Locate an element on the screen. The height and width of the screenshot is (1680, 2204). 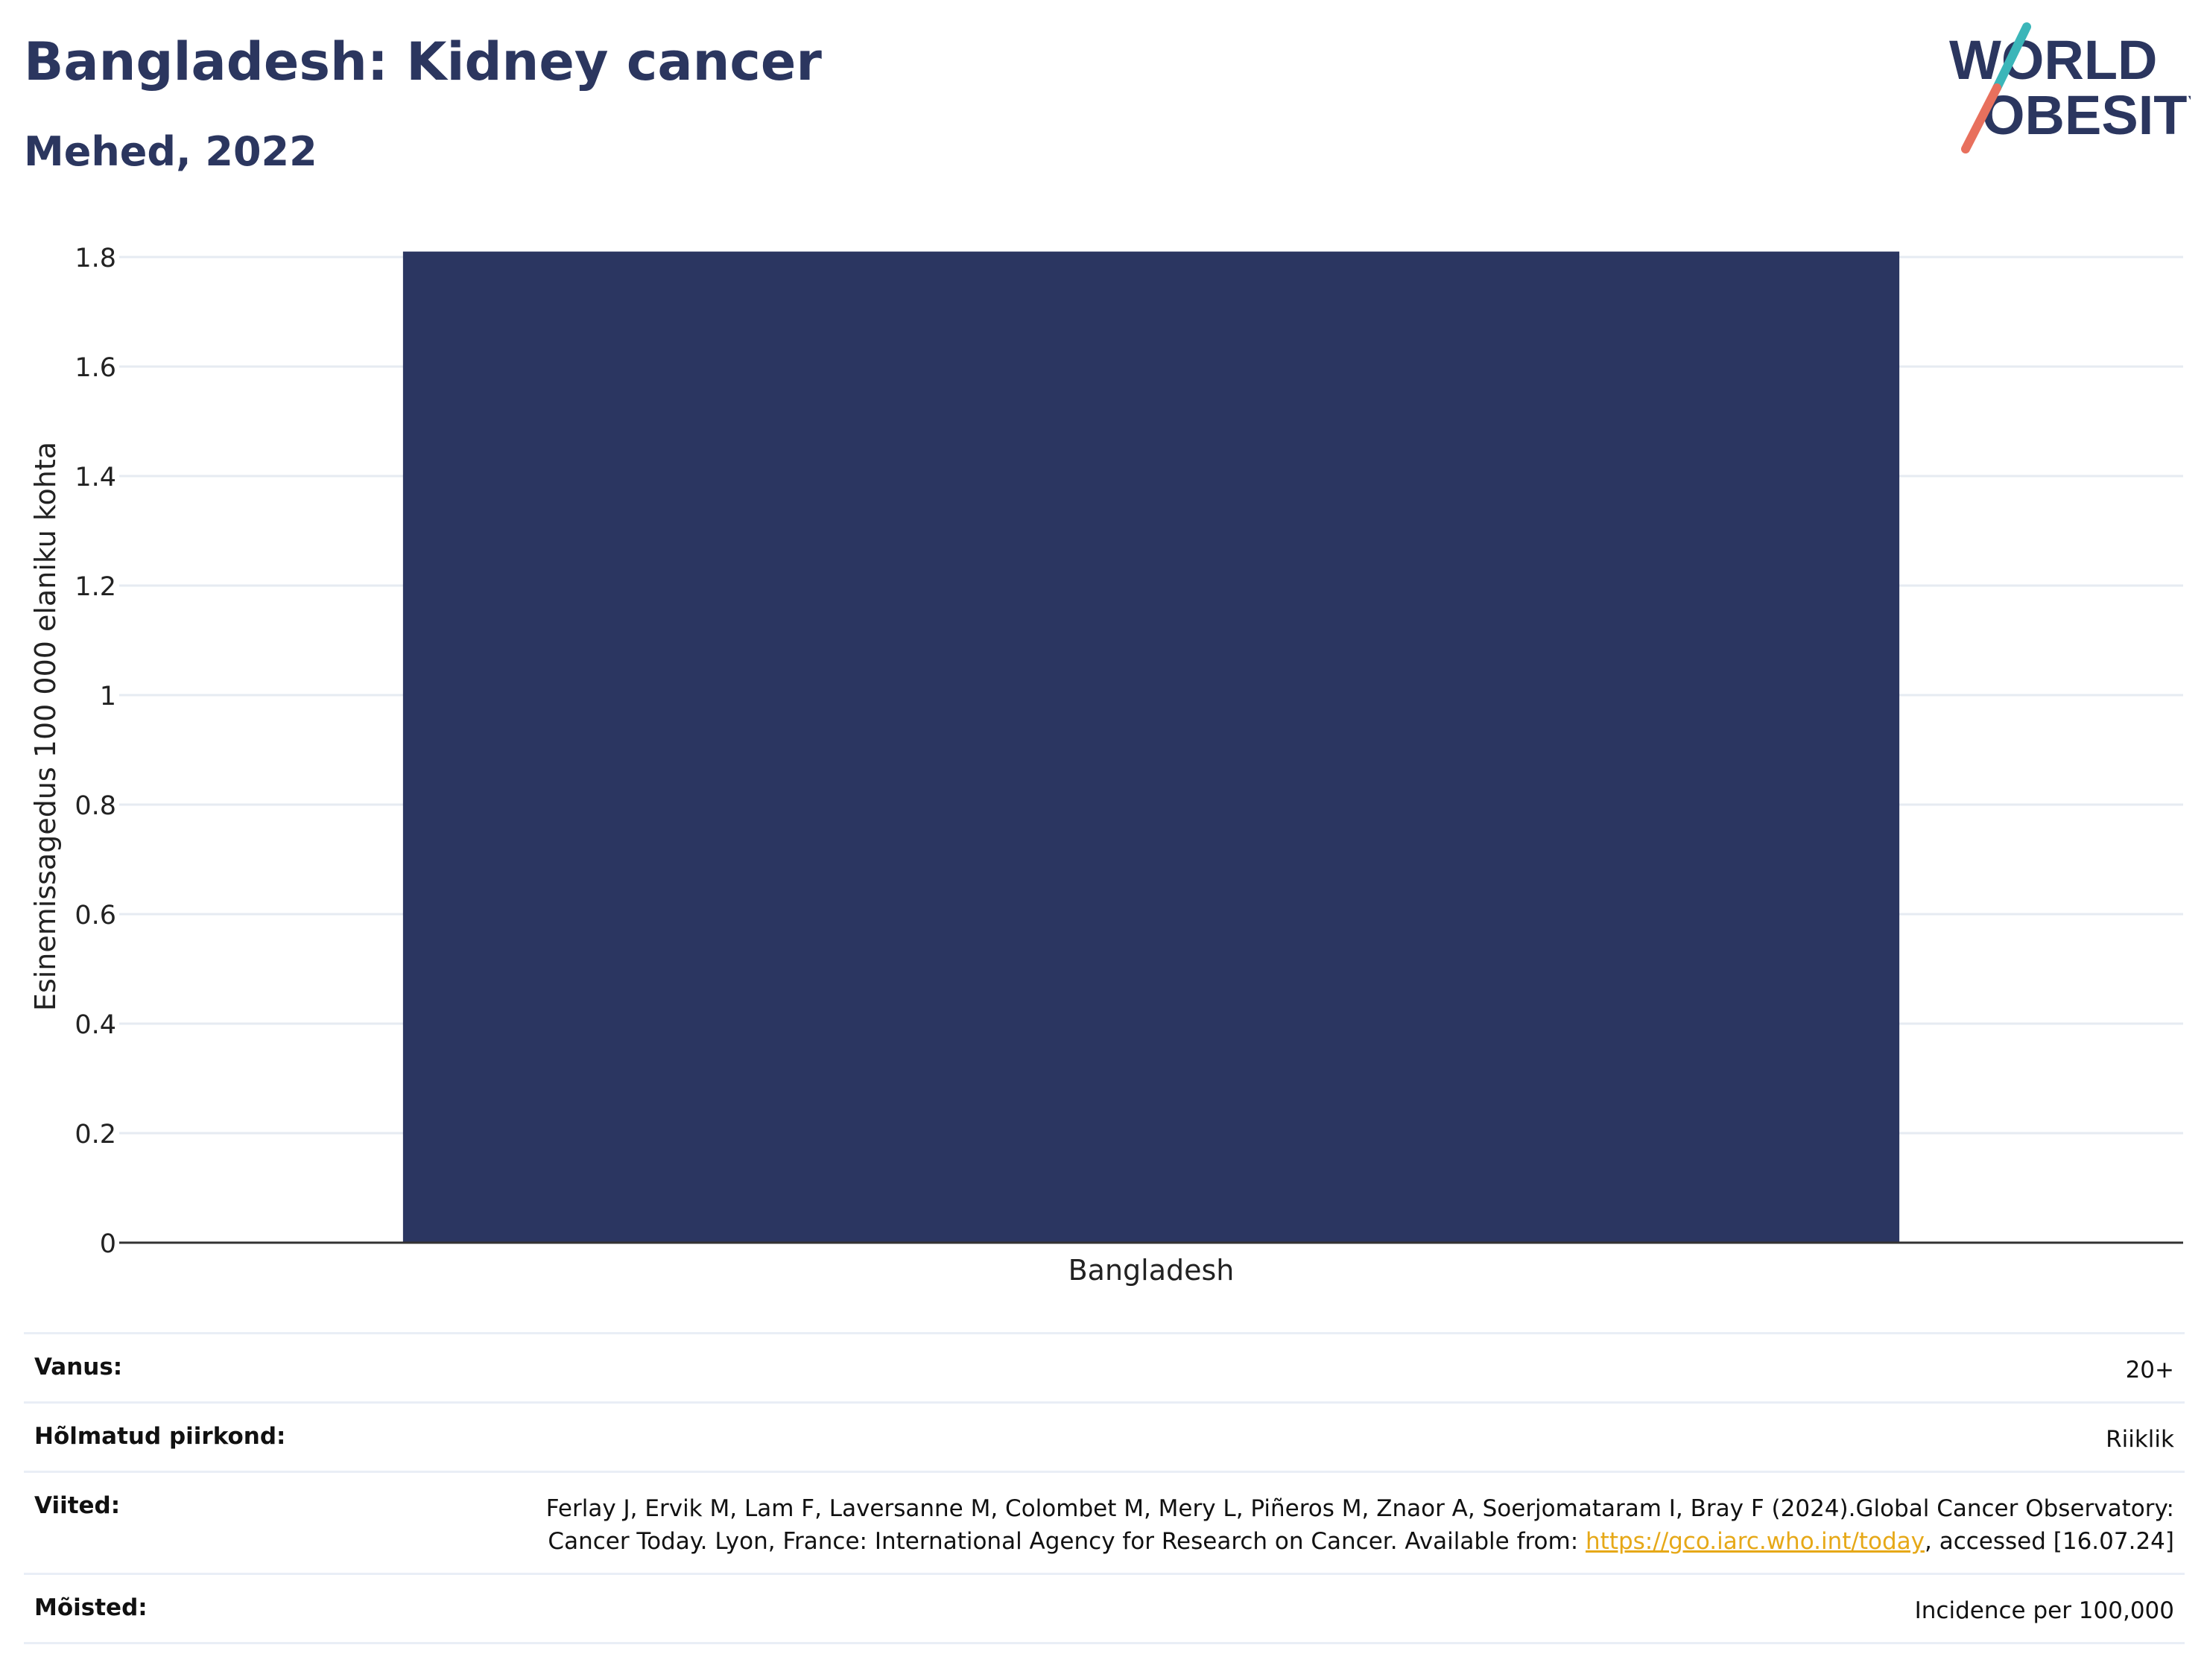
y-axis-label: Esinemissagedus 100 000 elaniku kohta is located at coordinates (45, 726).